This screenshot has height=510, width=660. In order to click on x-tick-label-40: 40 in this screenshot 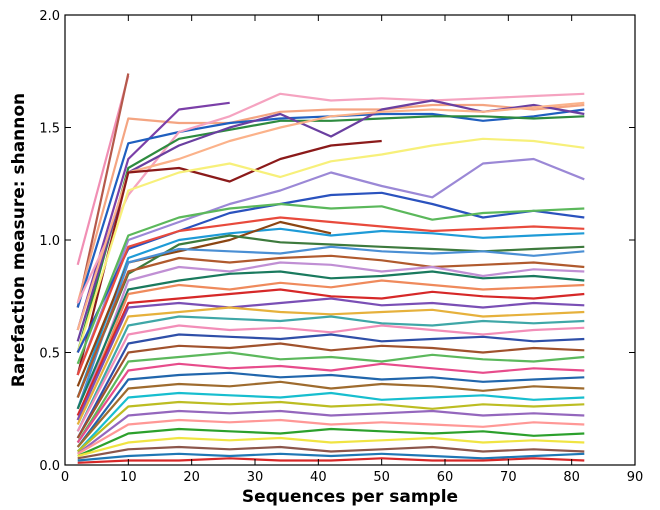, I will do `click(318, 477)`.